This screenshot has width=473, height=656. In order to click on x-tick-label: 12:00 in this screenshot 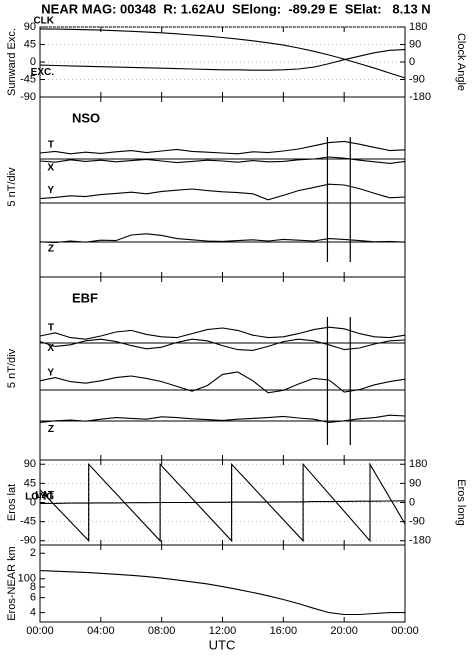, I will do `click(223, 631)`.